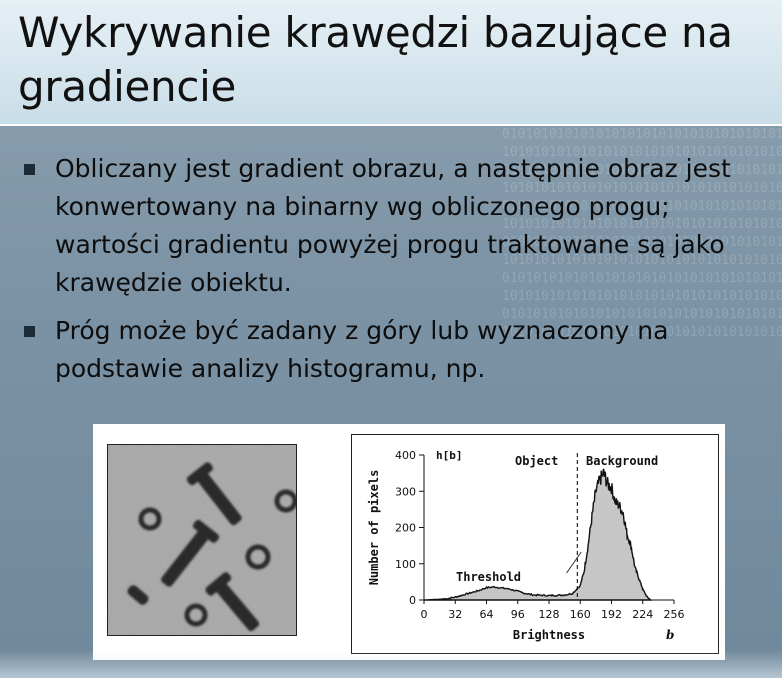  I want to click on x-tick-label: 32, so click(455, 614).